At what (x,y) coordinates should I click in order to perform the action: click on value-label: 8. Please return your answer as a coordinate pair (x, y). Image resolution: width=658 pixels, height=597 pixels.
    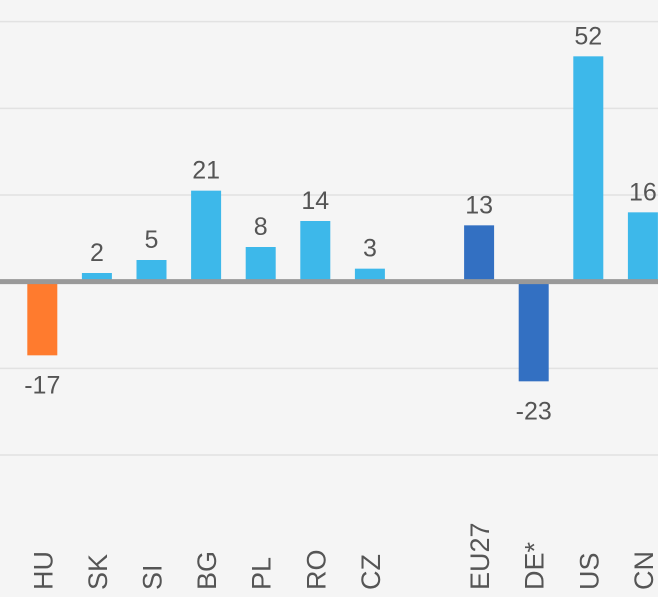
    Looking at the image, I should click on (261, 227).